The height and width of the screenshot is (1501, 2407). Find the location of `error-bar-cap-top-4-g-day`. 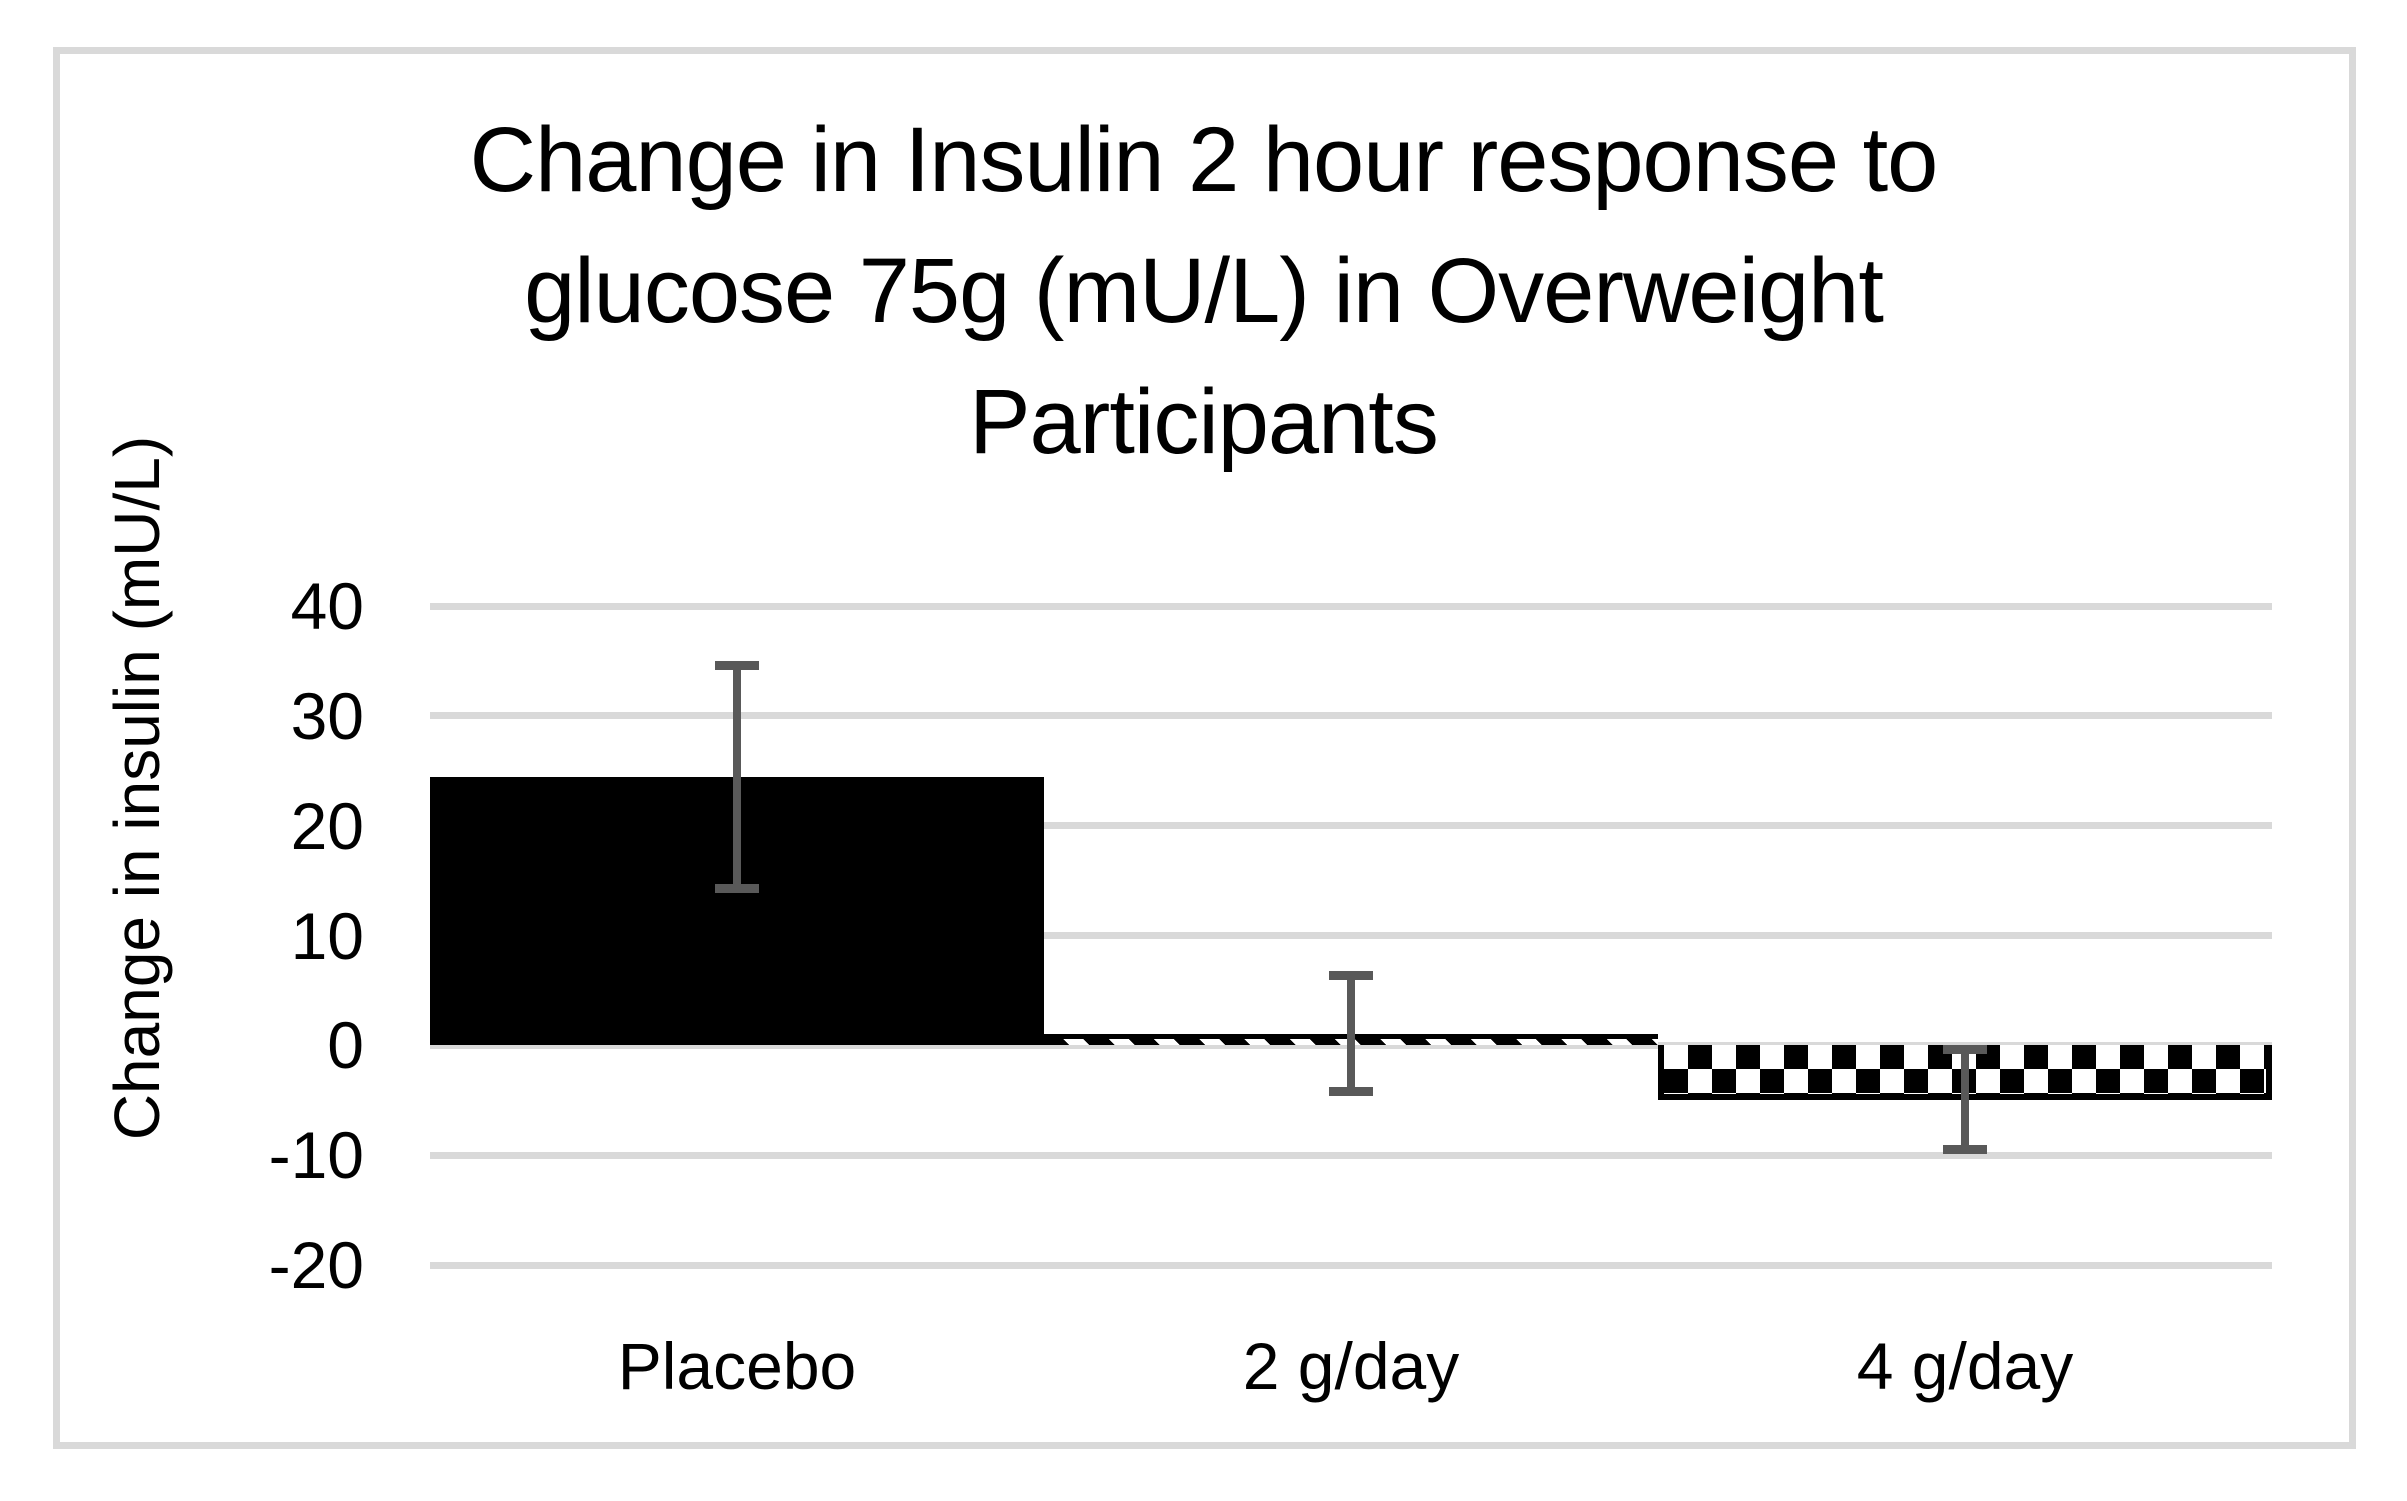

error-bar-cap-top-4-g-day is located at coordinates (1965, 1050).